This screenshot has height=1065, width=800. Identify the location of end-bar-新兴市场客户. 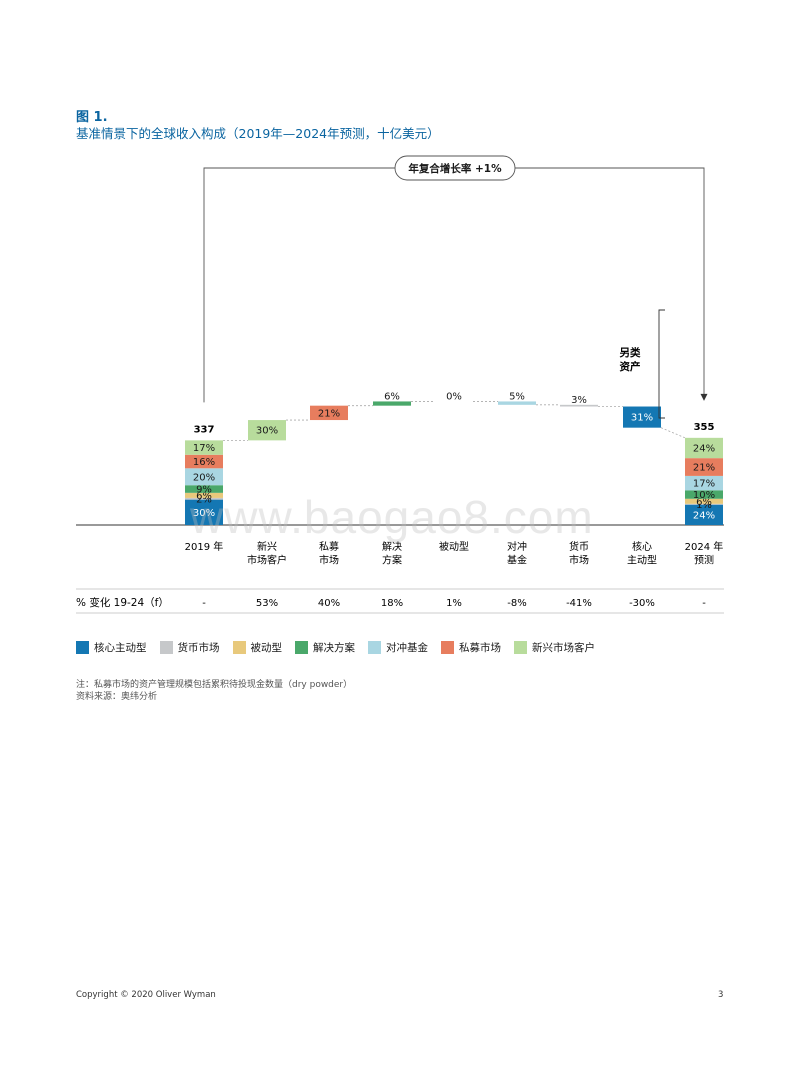
(704, 448).